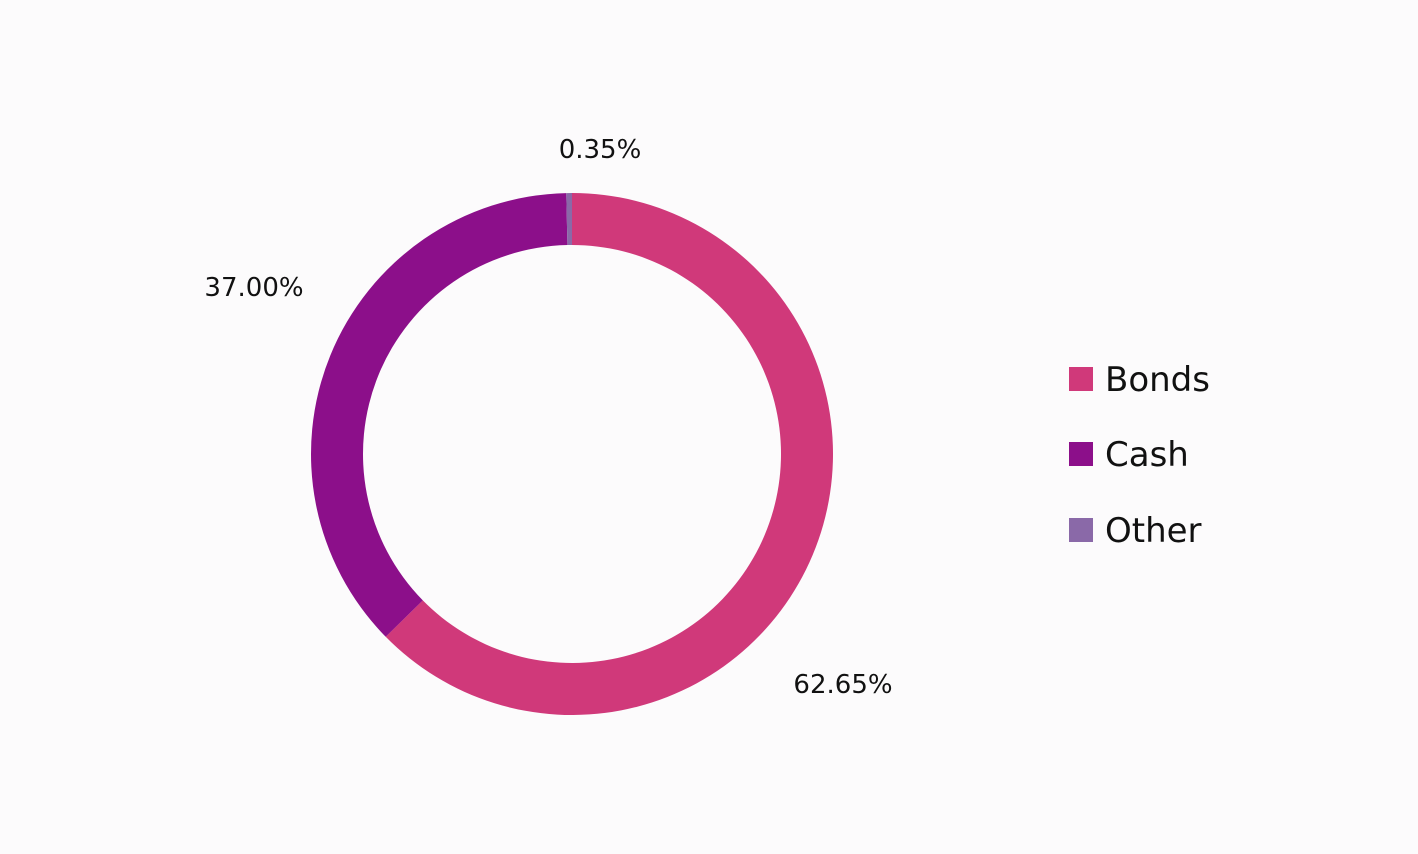 The image size is (1418, 854). Describe the element at coordinates (1147, 455) in the screenshot. I see `legend-label-cash: Cash` at that location.